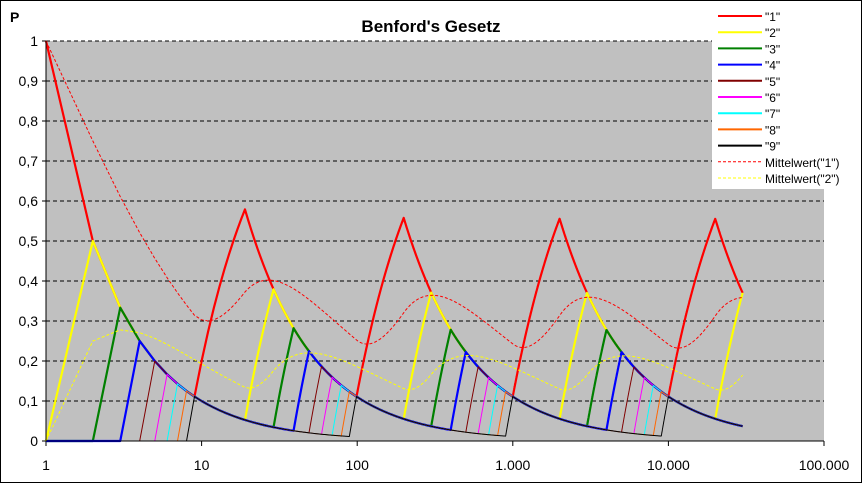 The image size is (862, 483). What do you see at coordinates (802, 163) in the screenshot?
I see `legend-label: Mittelwert("1")` at bounding box center [802, 163].